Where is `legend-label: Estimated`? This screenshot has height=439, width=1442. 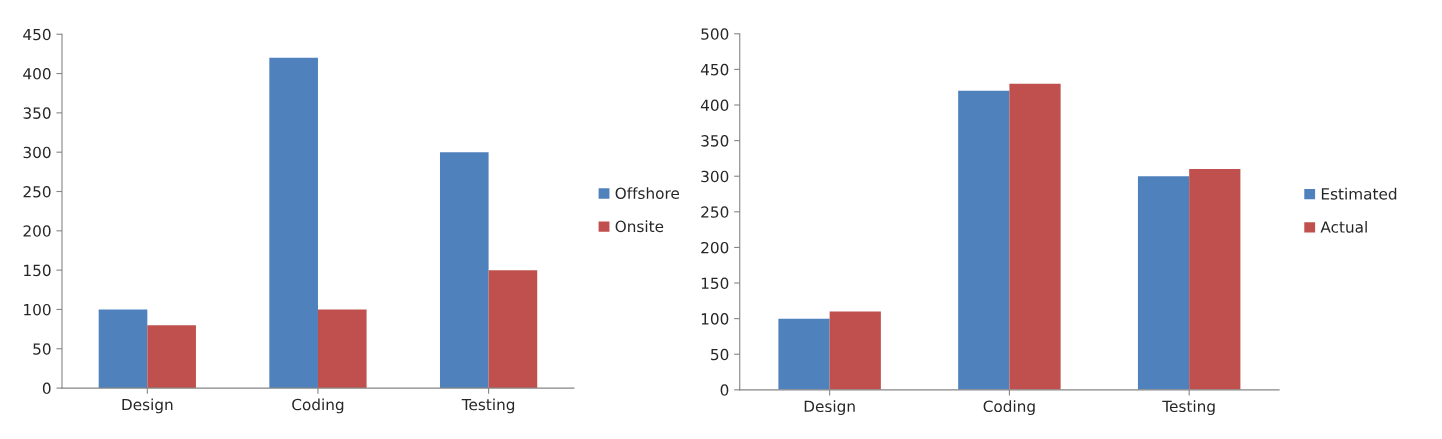
legend-label: Estimated is located at coordinates (1359, 193).